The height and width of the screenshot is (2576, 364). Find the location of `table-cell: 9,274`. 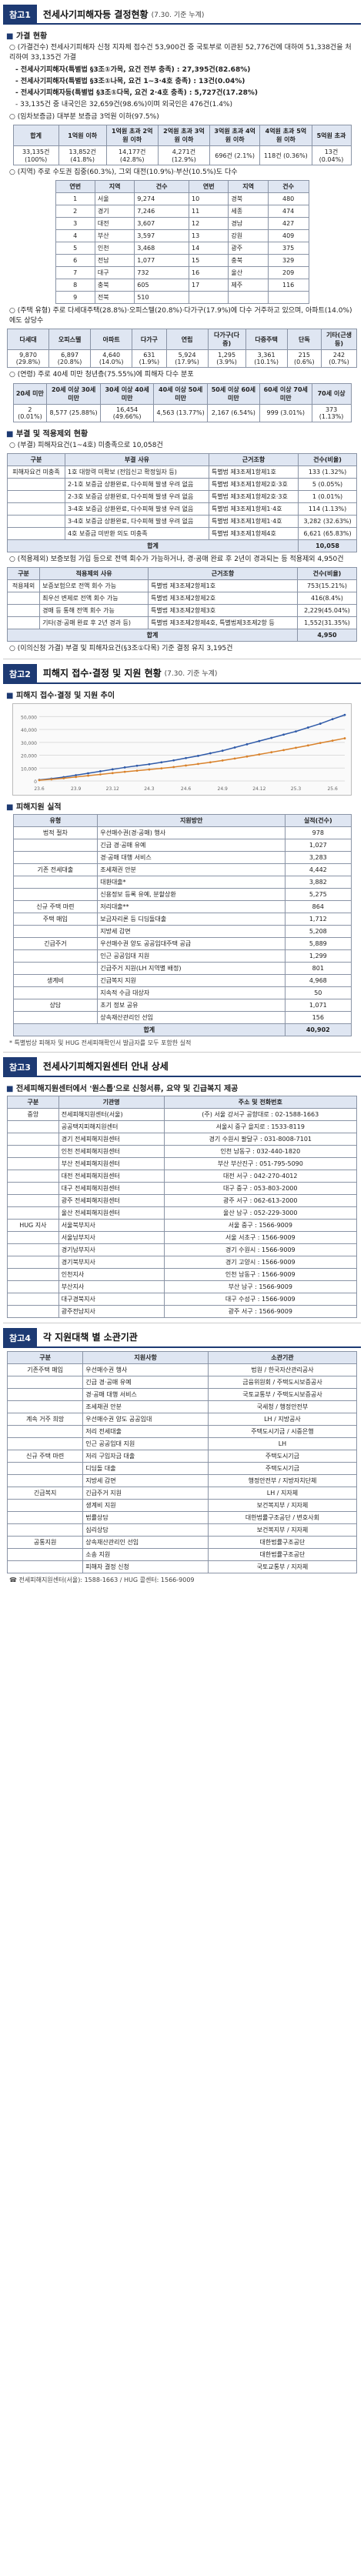

table-cell: 9,274 is located at coordinates (161, 199).